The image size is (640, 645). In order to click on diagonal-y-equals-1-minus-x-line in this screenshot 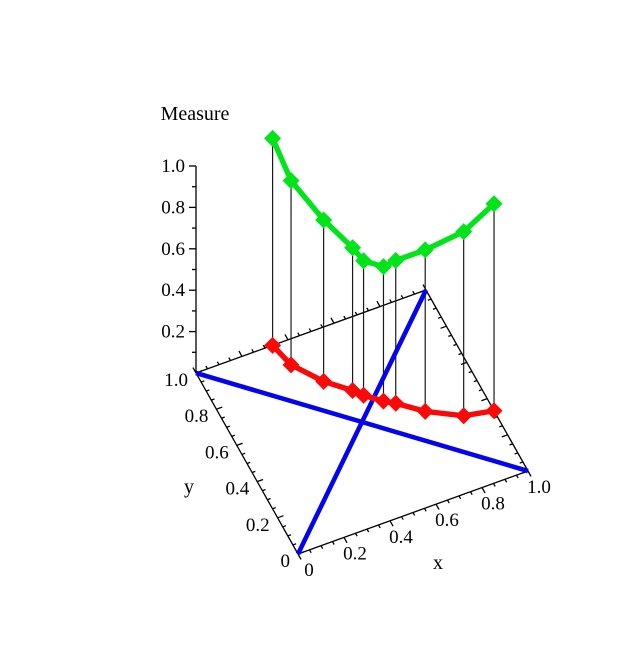, I will do `click(362, 422)`.